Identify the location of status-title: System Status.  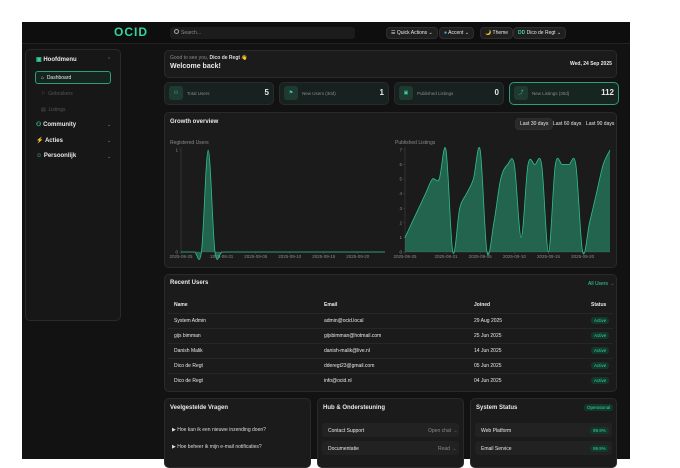
(496, 408).